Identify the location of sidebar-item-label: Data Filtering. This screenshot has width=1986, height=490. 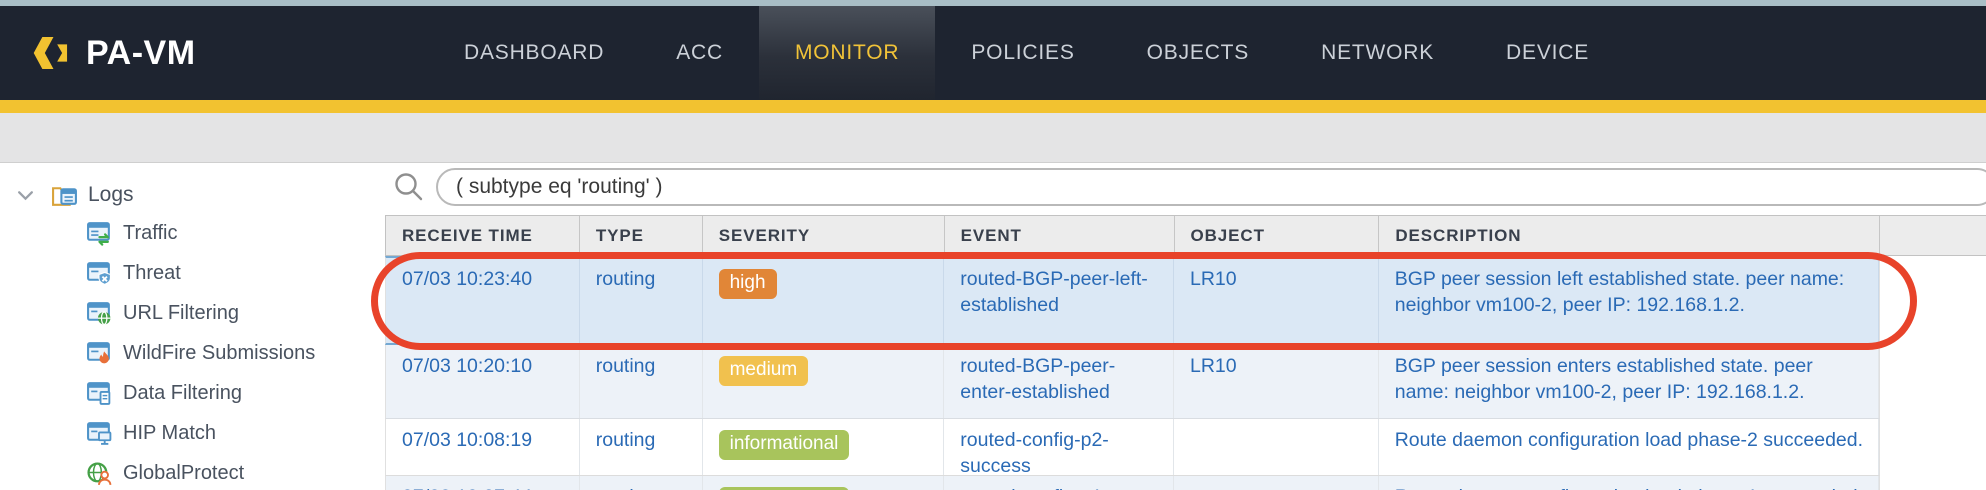
(182, 392).